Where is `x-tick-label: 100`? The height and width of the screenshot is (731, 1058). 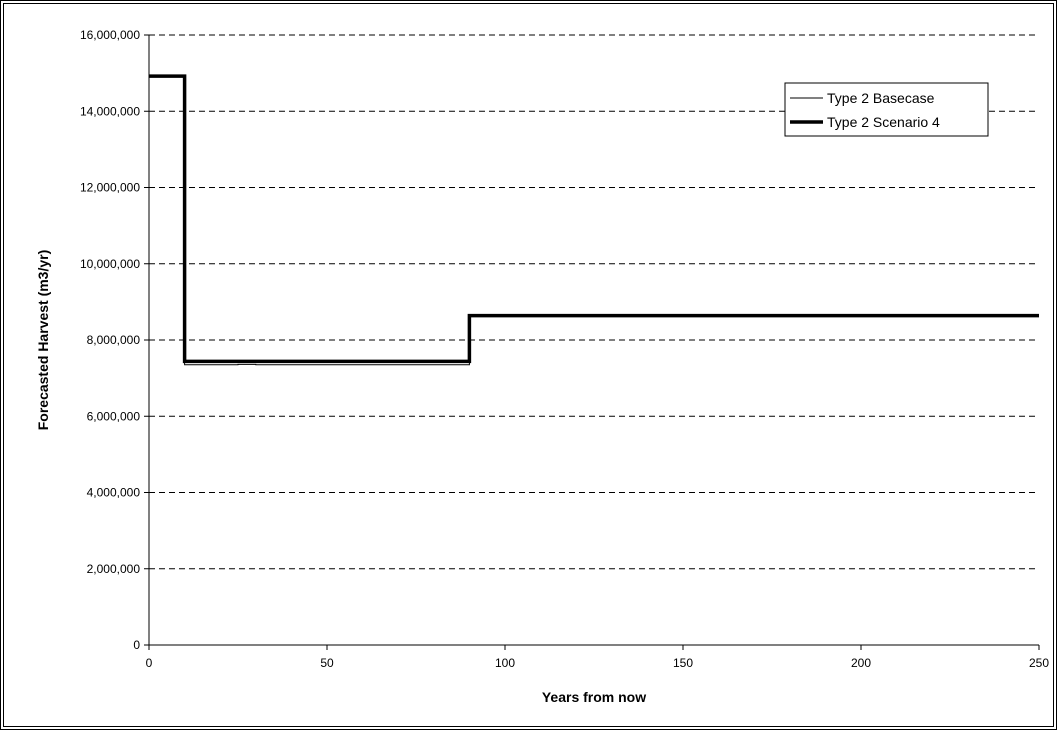 x-tick-label: 100 is located at coordinates (505, 663).